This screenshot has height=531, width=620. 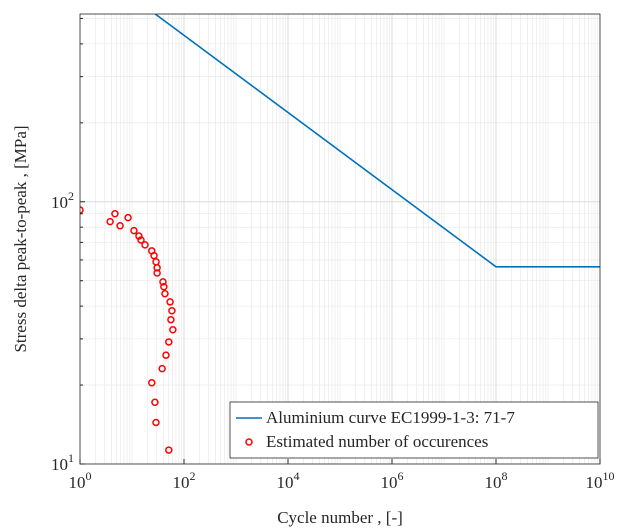 What do you see at coordinates (392, 480) in the screenshot?
I see `x-tick-label: 10⁶` at bounding box center [392, 480].